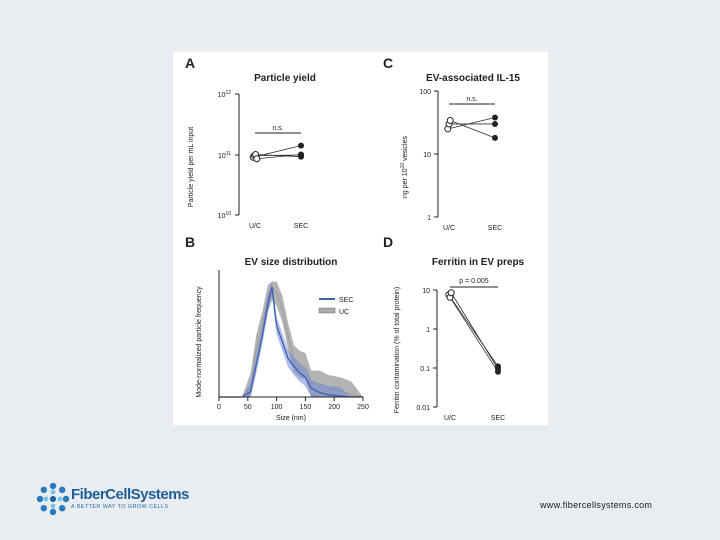  What do you see at coordinates (473, 78) in the screenshot?
I see `panel-c-title: EV-associated IL-15` at bounding box center [473, 78].